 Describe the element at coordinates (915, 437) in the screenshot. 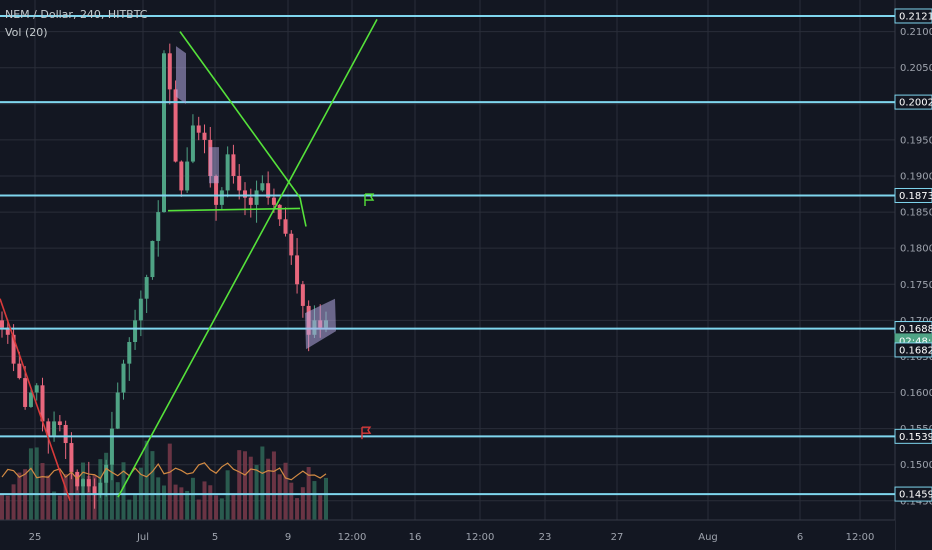

I see `level-price-label: 0.15393` at that location.